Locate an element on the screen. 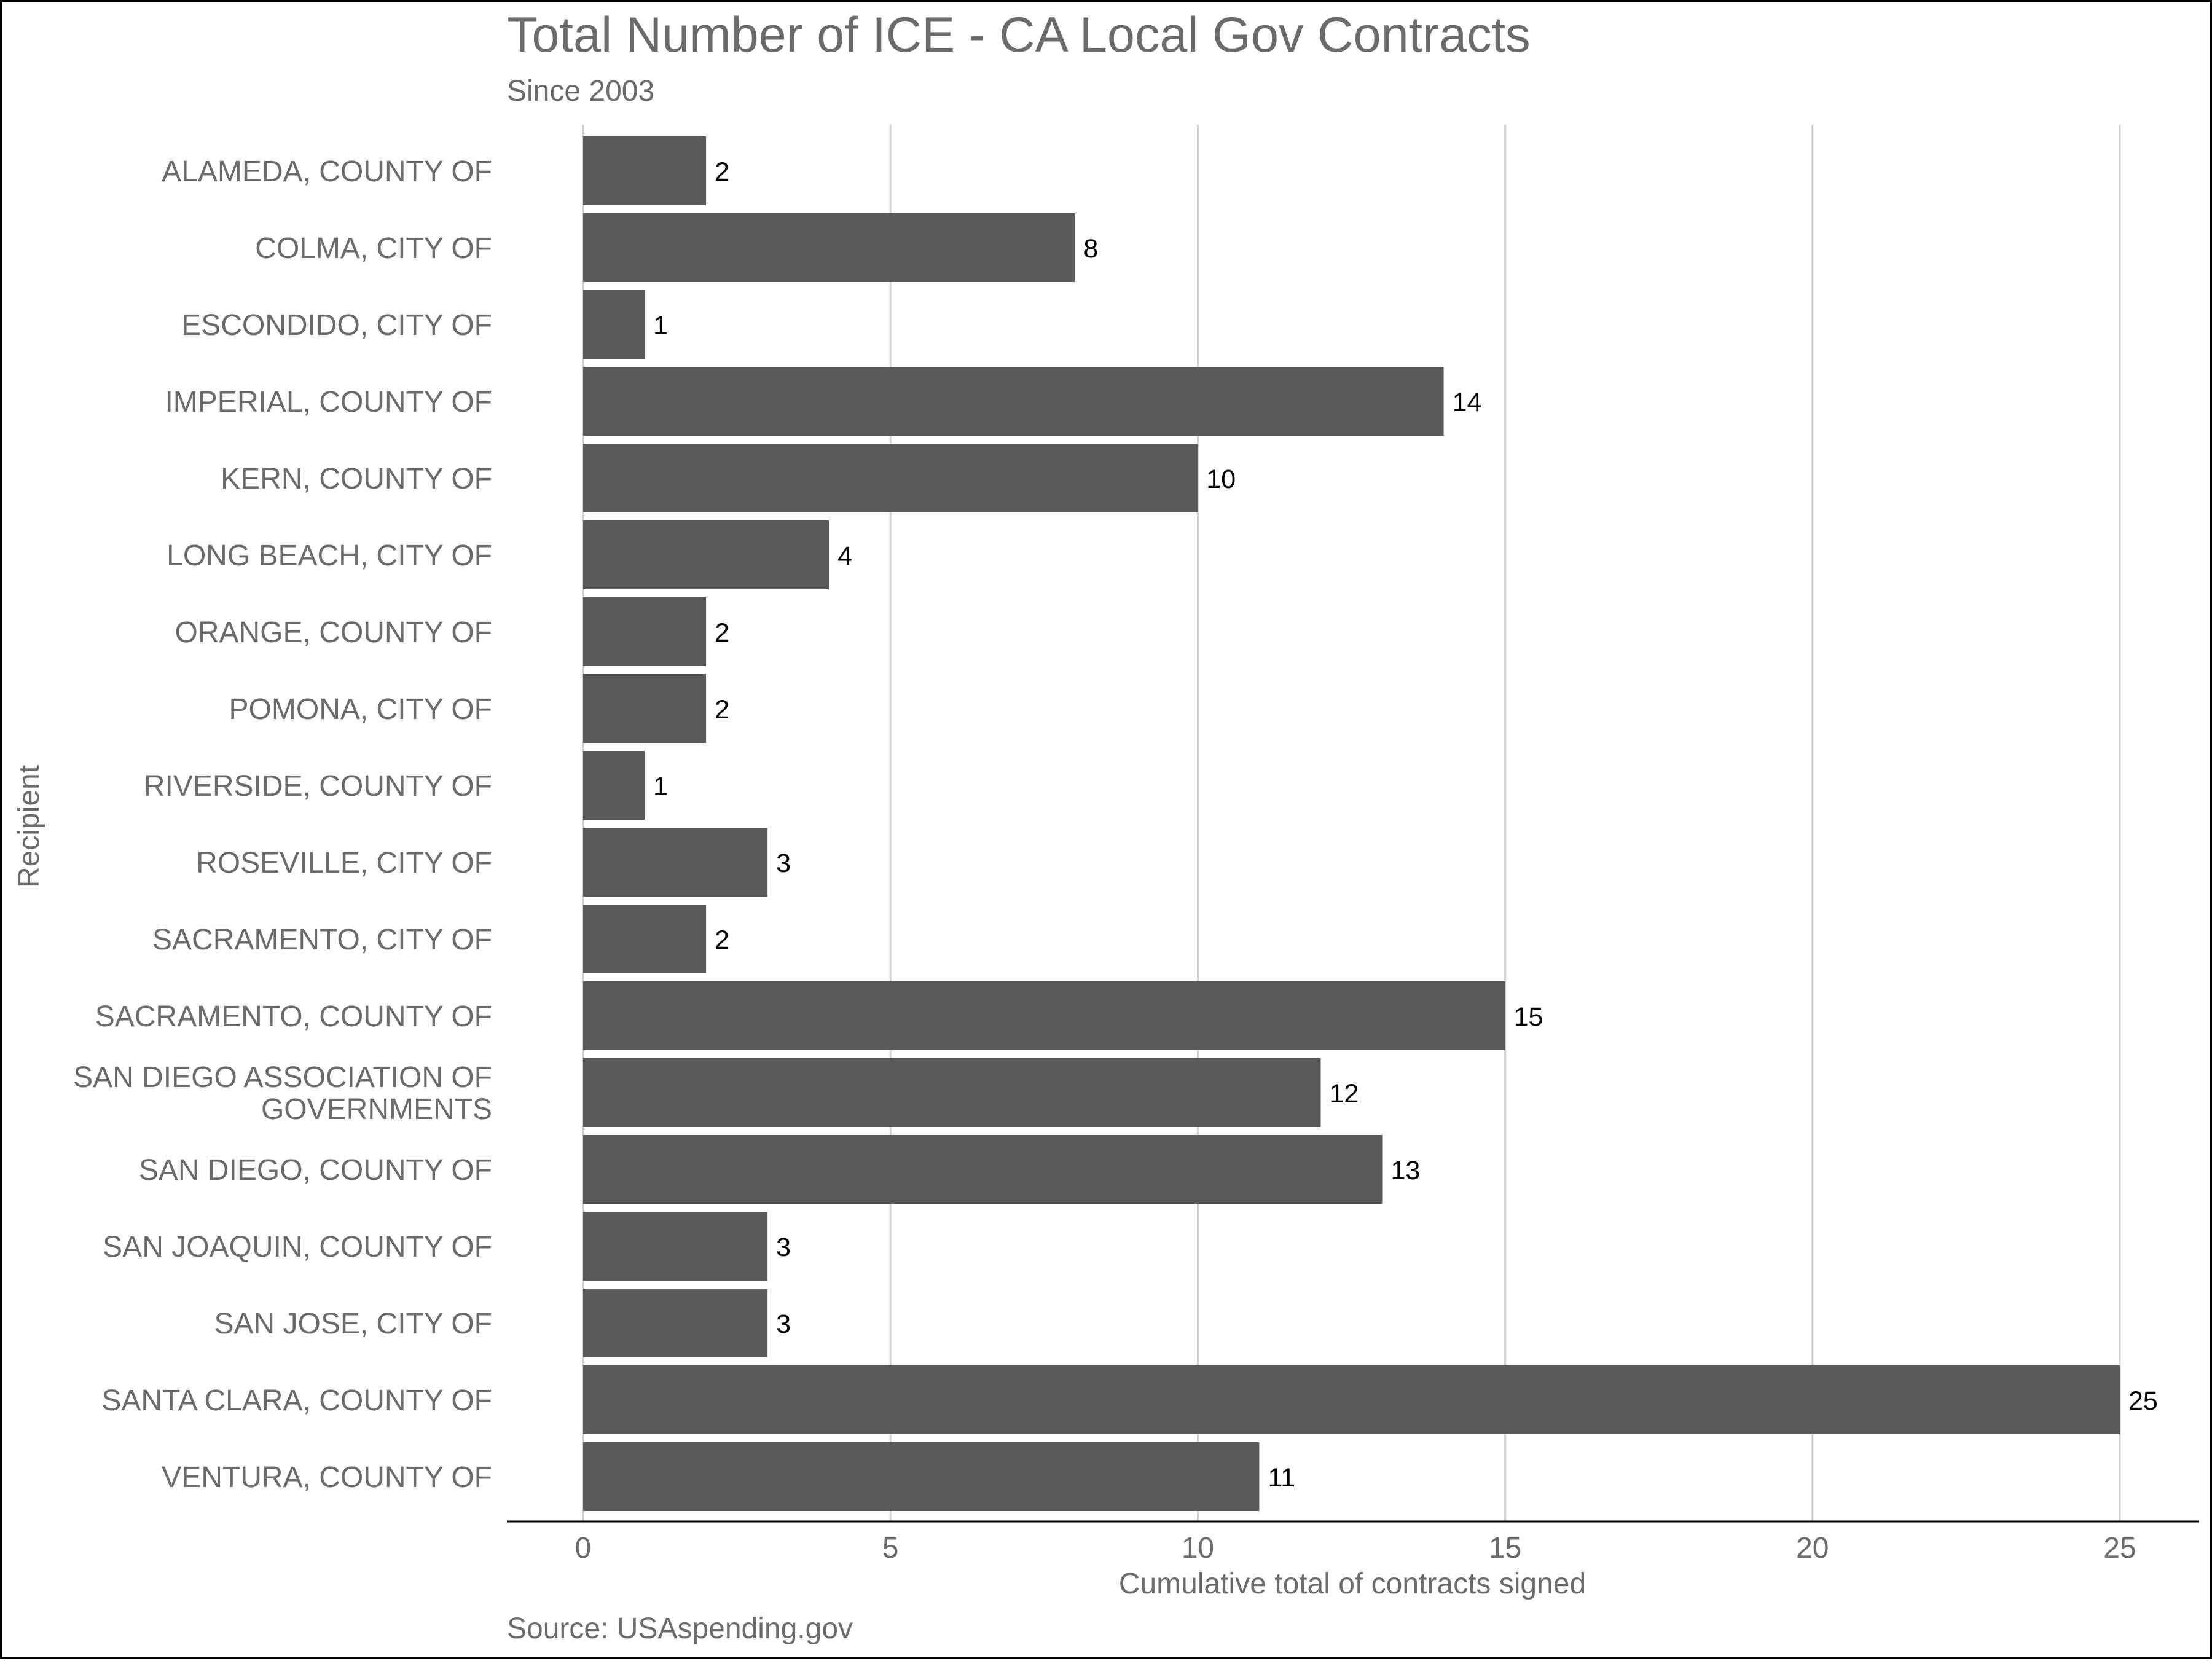 The width and height of the screenshot is (2212, 1661). x-axis-title: Cumulative total of contracts signed is located at coordinates (1352, 1584).